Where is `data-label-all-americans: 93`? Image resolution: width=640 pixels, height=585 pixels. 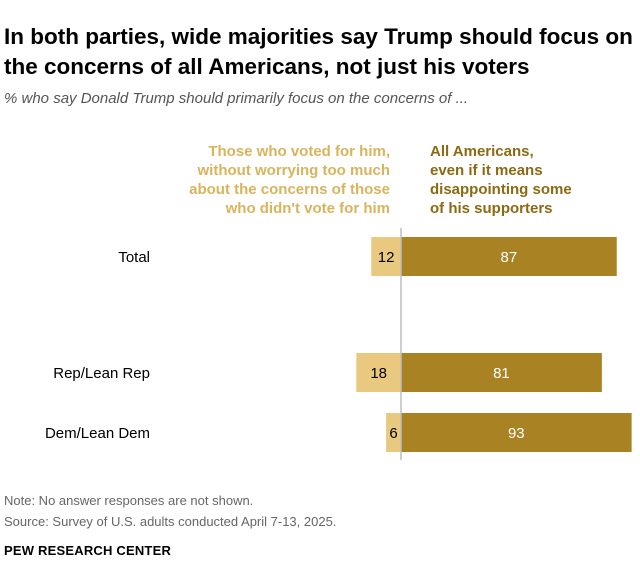
data-label-all-americans: 93 is located at coordinates (516, 433).